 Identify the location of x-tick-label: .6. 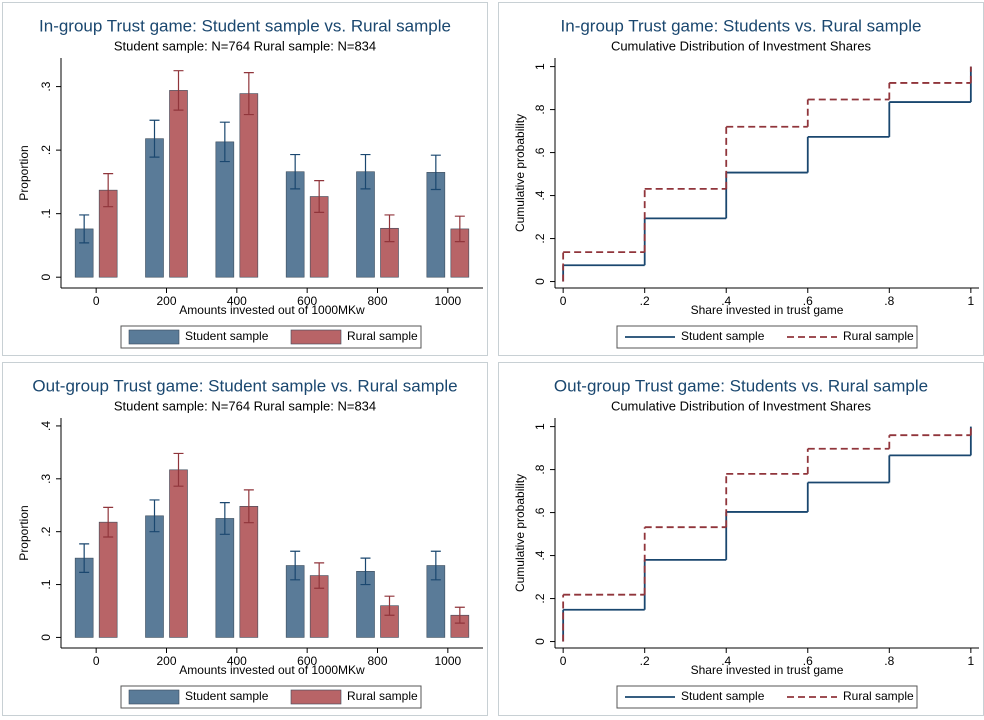
(808, 301).